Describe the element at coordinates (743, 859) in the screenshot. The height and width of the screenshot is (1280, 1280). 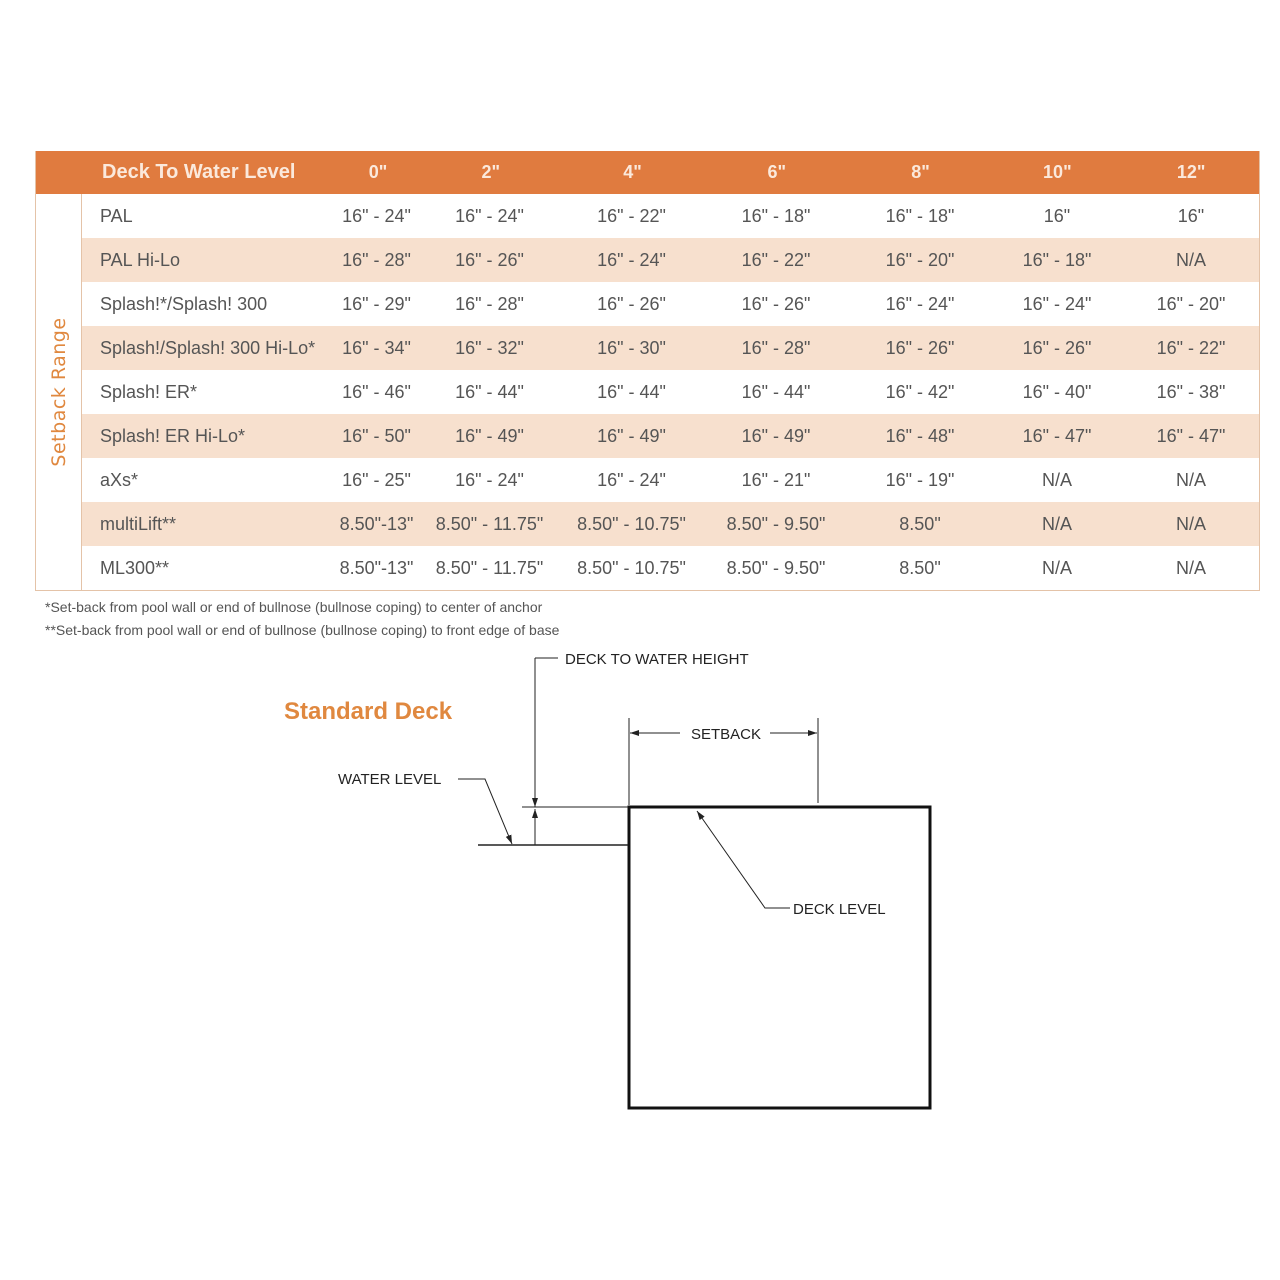
I see `deck-level-leader` at that location.